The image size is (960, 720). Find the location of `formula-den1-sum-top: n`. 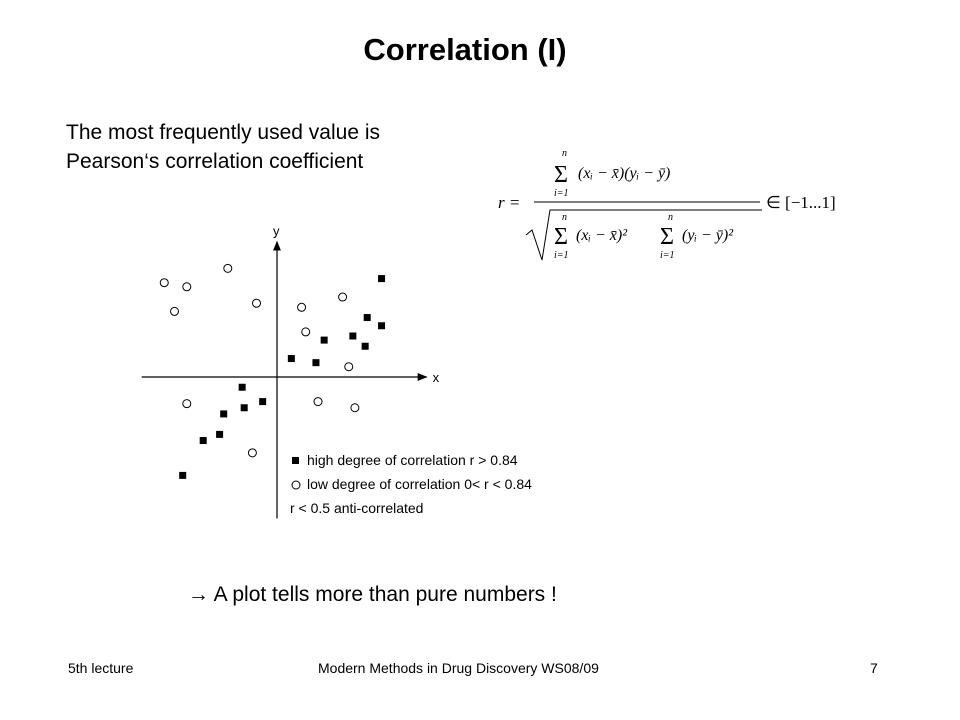

formula-den1-sum-top: n is located at coordinates (564, 217).